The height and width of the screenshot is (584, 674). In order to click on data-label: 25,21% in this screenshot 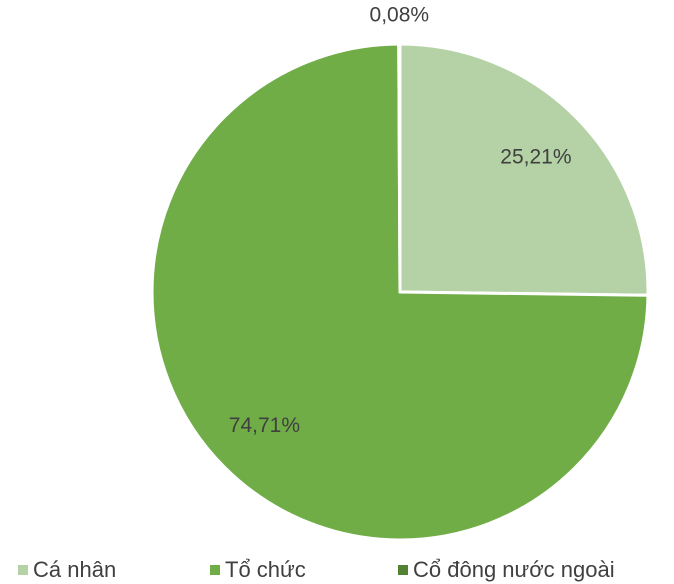, I will do `click(535, 156)`.